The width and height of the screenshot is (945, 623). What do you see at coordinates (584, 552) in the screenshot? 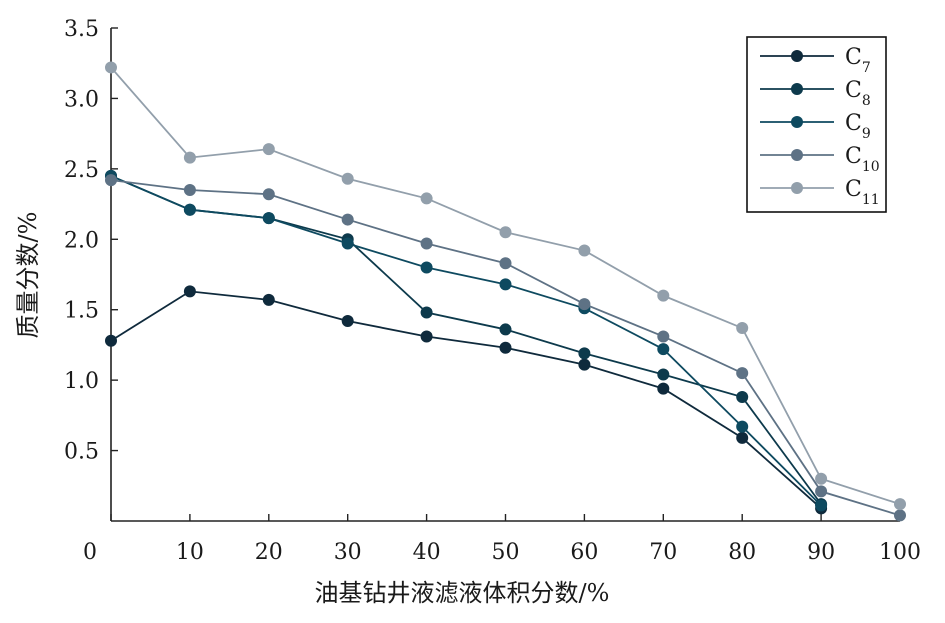
I see `x-tick-label: 60` at bounding box center [584, 552].